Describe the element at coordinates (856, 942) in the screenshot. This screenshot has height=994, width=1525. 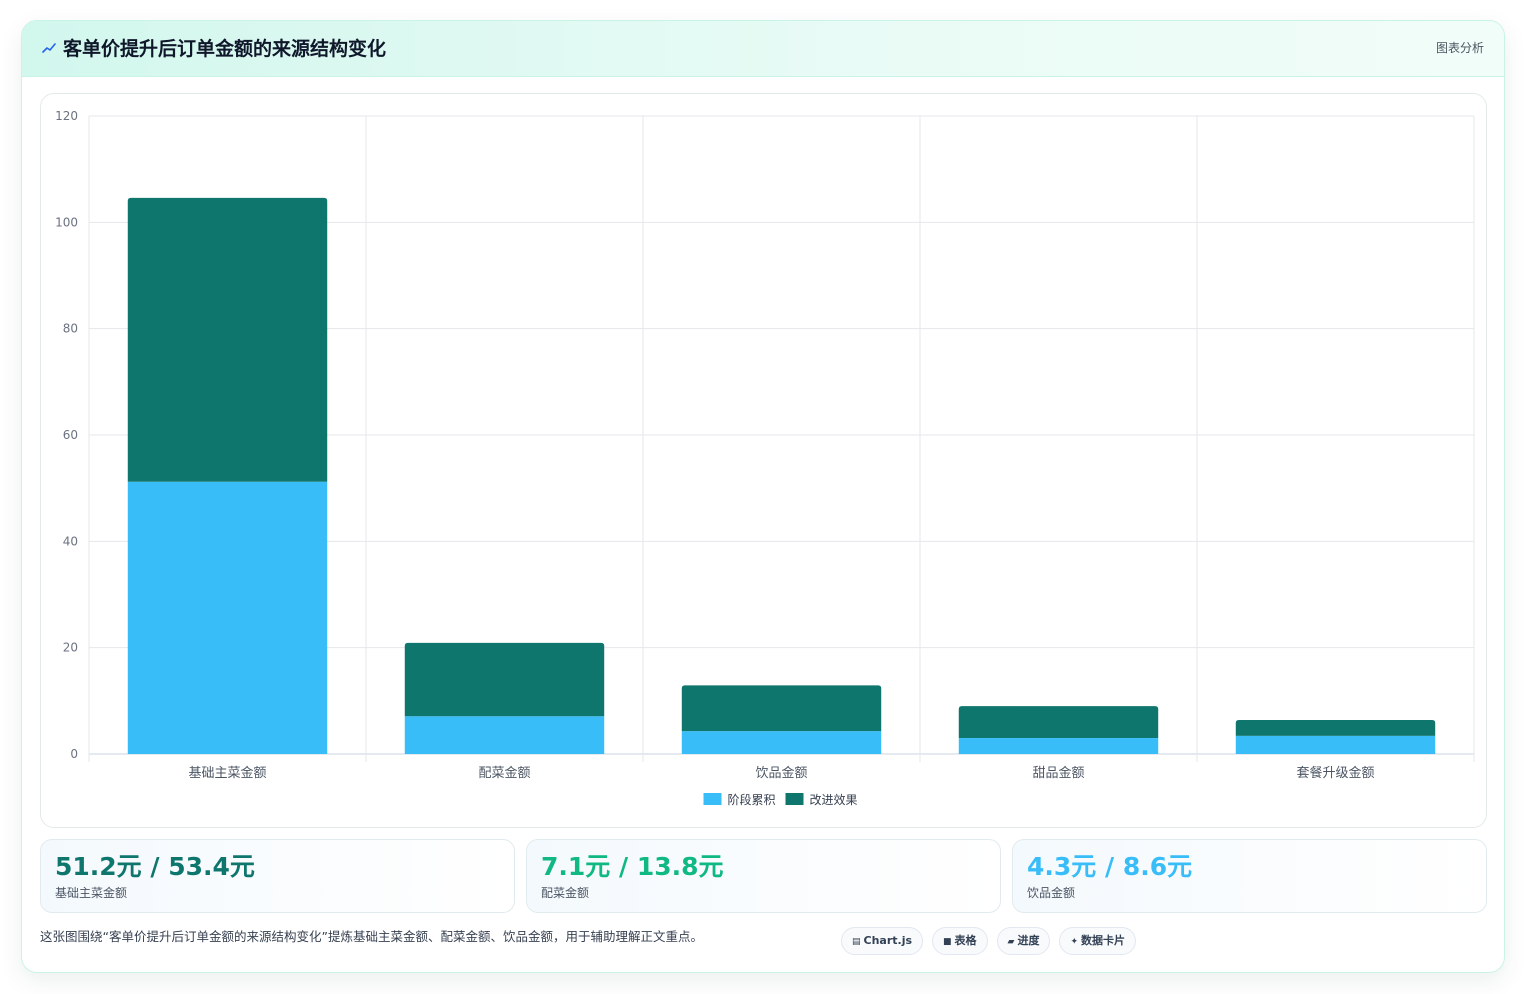
I see `chart-icon: ▤` at that location.